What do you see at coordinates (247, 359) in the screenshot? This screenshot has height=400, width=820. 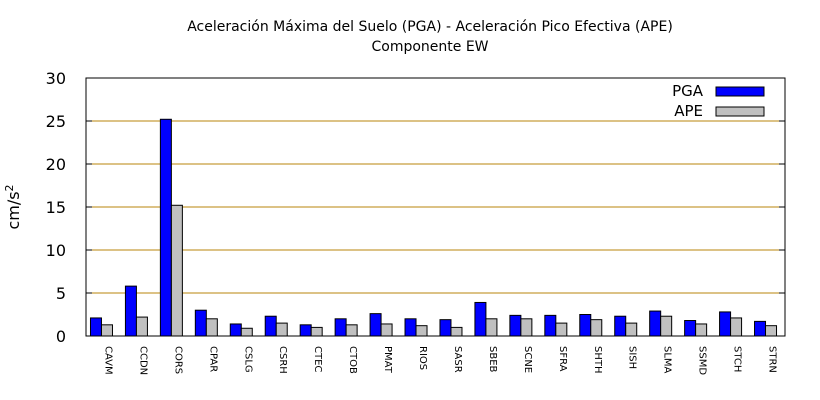 I see `x-tick-label: CSLG` at bounding box center [247, 359].